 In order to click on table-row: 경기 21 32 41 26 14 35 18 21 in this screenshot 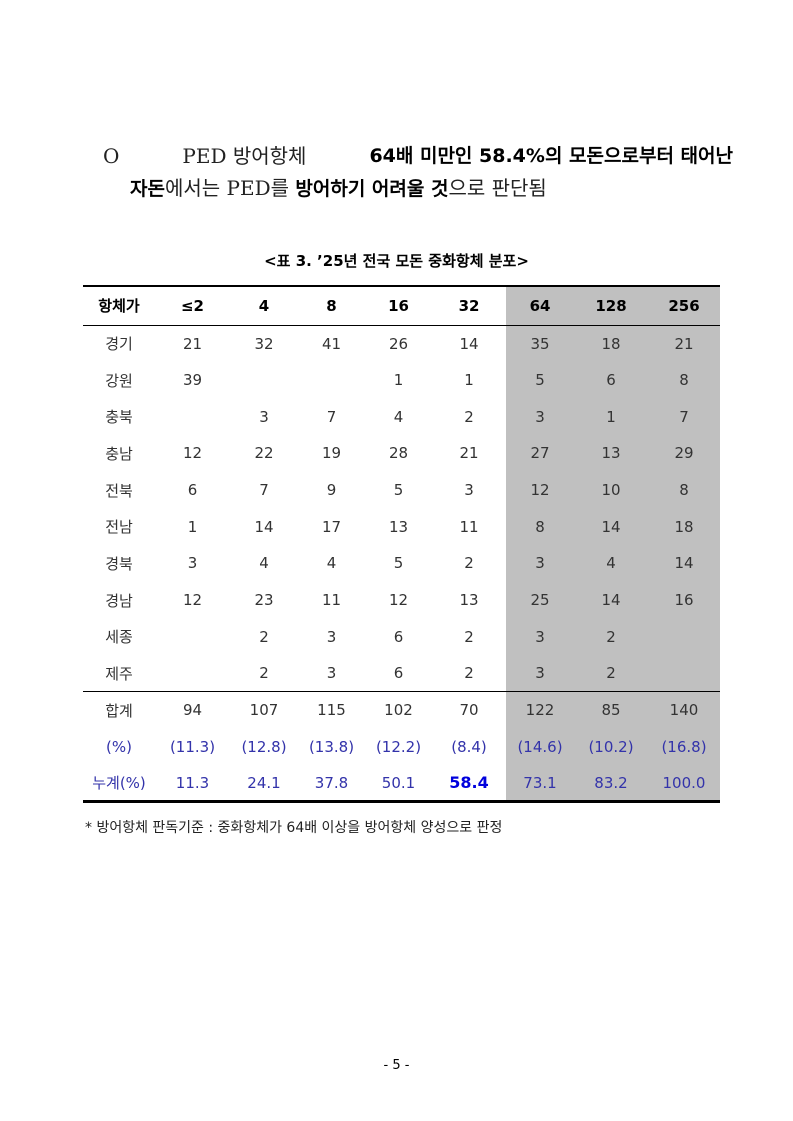, I will do `click(401, 343)`.